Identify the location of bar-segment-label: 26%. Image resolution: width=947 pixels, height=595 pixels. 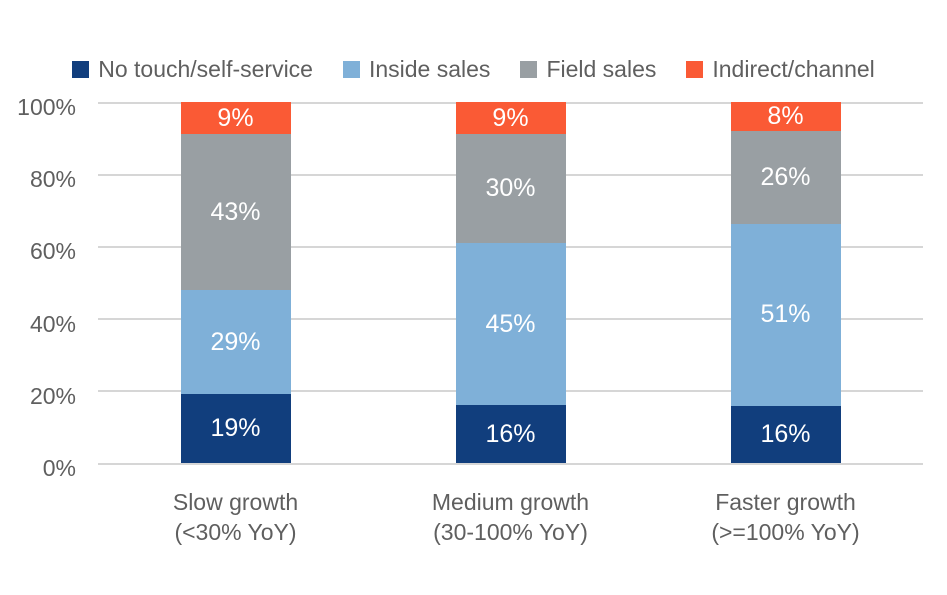
(785, 176).